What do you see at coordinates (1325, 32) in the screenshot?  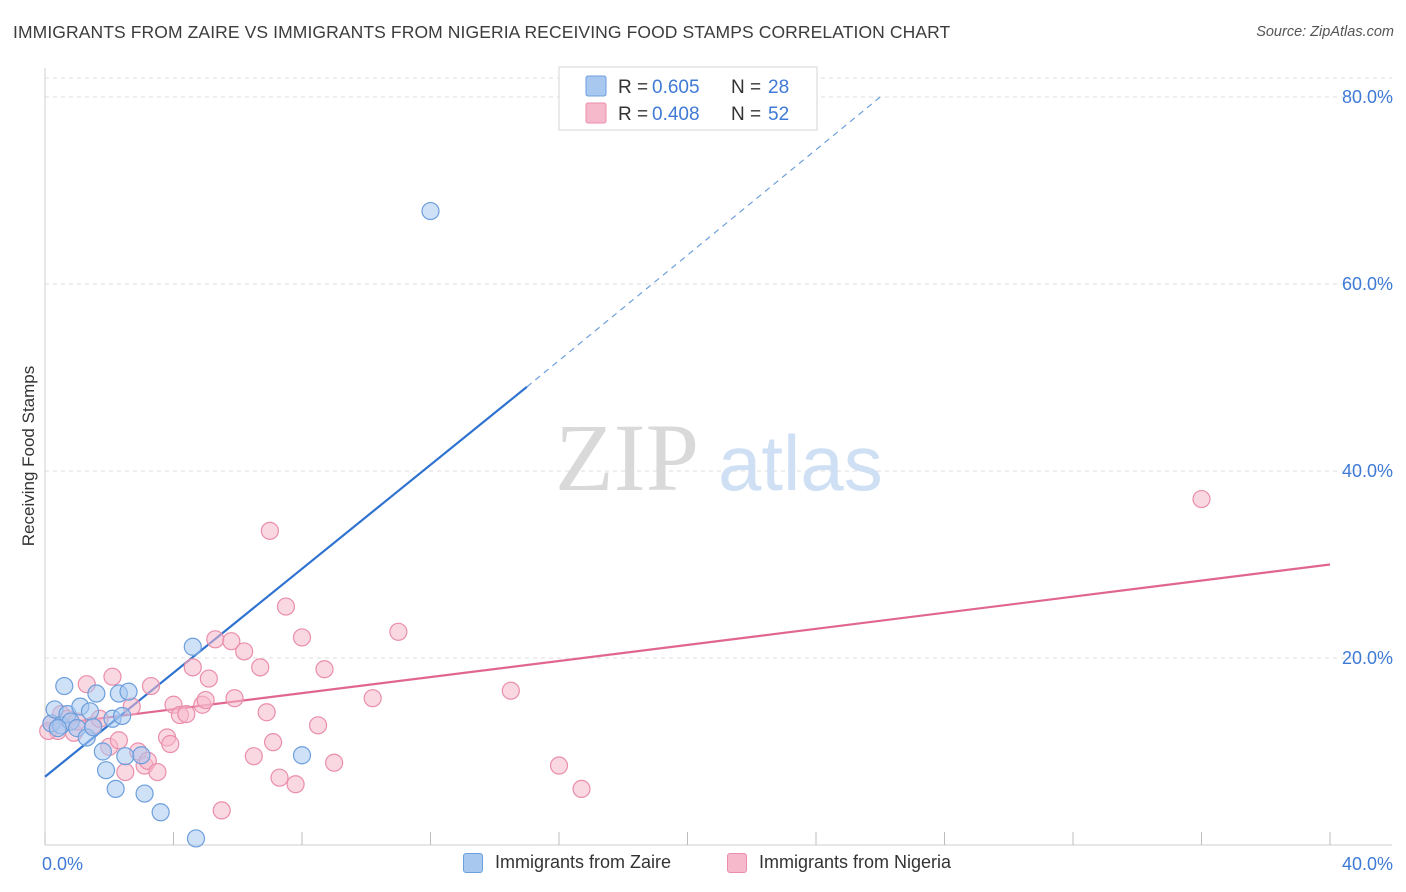 I see `source-credit: Source: ZipAtlas.com` at bounding box center [1325, 32].